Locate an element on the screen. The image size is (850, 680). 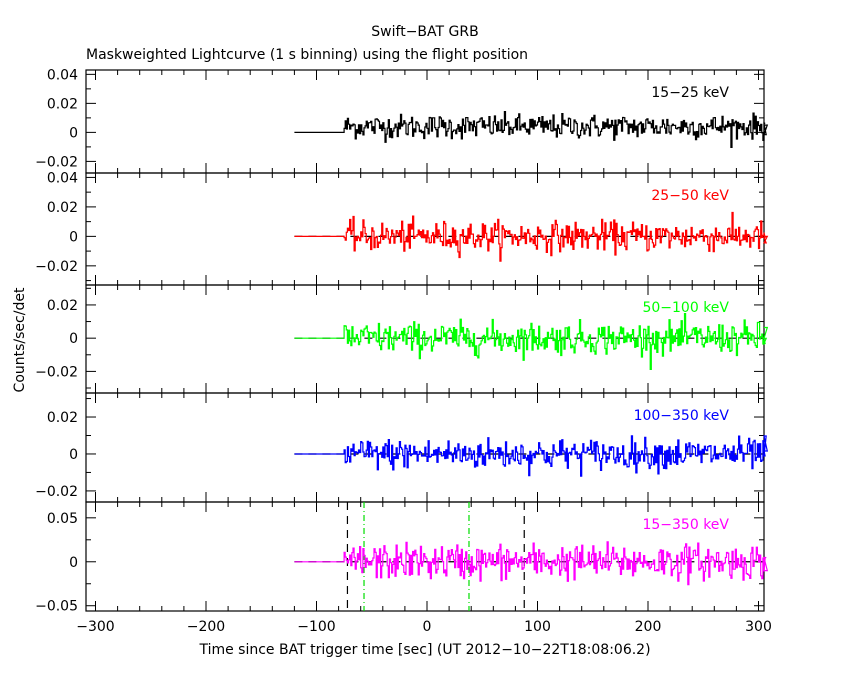
panel-1: 0.04 0.02 0 −0.02 15−25 keV is located at coordinates (402, 120).